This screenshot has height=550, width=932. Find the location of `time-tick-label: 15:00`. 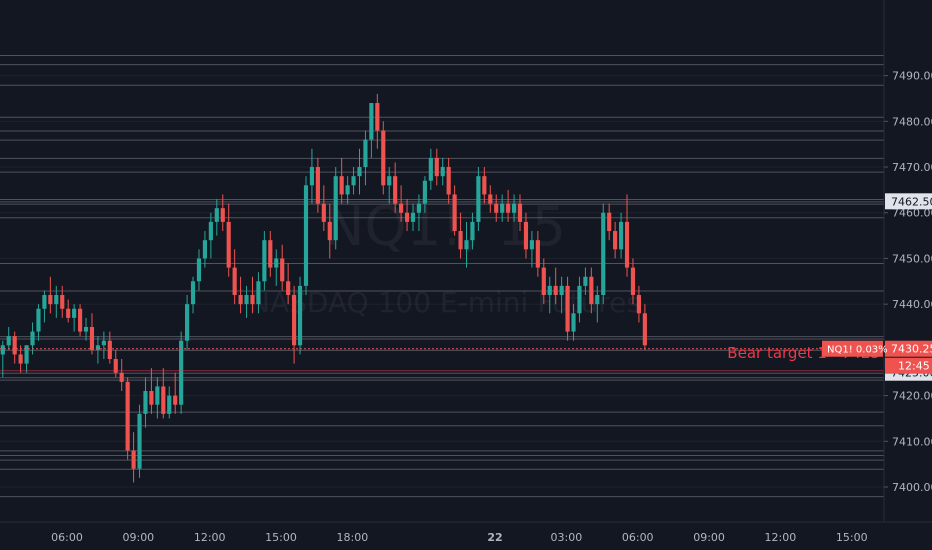

time-tick-label: 15:00 is located at coordinates (852, 537).